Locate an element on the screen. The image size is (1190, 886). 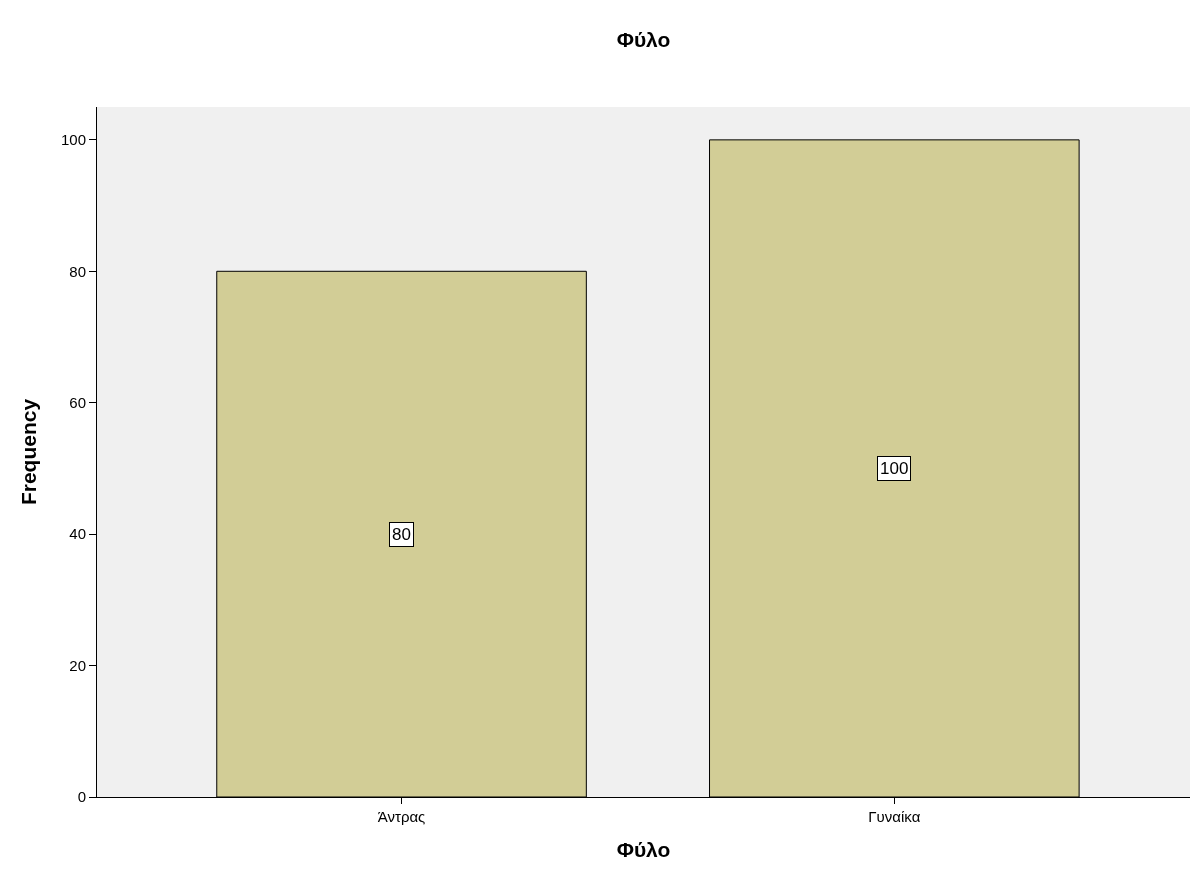
y-tick-label: 60 is located at coordinates (77, 402).